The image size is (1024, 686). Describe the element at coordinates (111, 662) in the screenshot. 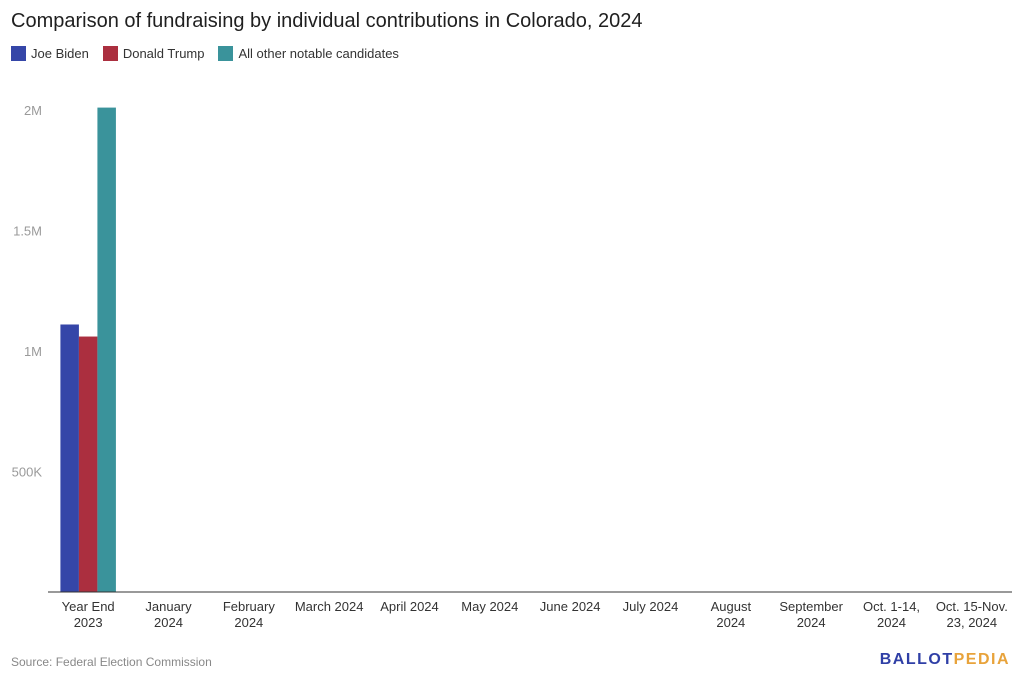

I see `source-note: Source: Federal Election Commission` at that location.